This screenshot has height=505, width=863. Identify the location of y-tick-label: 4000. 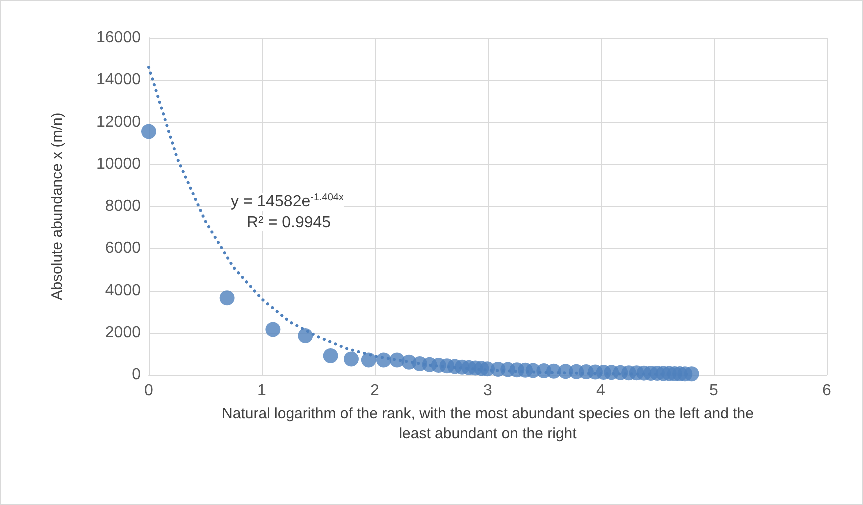
(123, 291).